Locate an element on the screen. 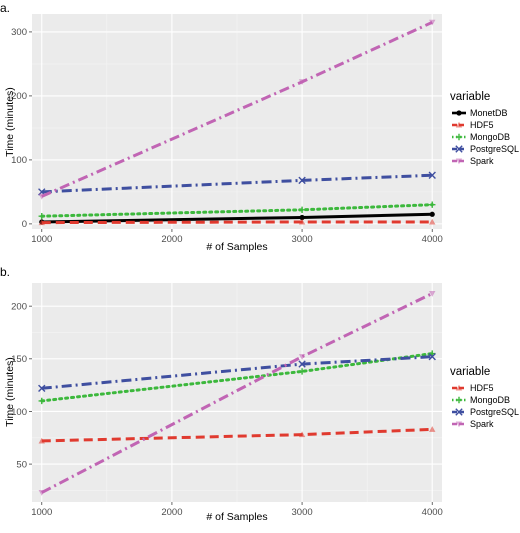 Image resolution: width=520 pixels, height=533 pixels. legend: variable HDF5 MongoDB PostgreSQL Spark is located at coordinates (484, 397).